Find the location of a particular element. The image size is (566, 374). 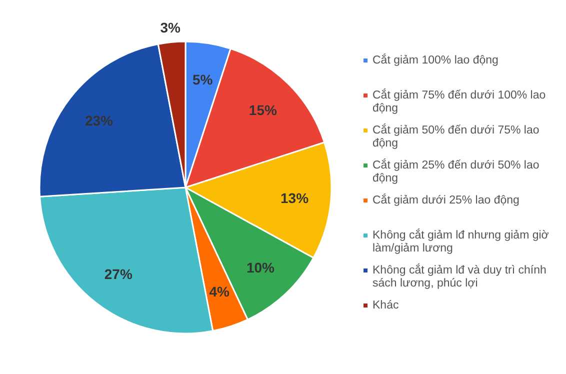

data-label: 27% is located at coordinates (118, 274).